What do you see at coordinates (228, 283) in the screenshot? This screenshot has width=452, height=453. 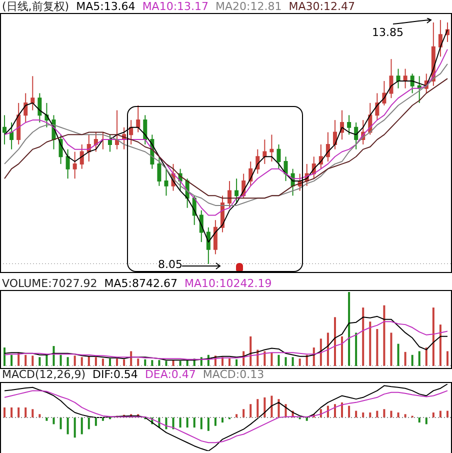 I see `text: MA10:10242.19` at bounding box center [228, 283].